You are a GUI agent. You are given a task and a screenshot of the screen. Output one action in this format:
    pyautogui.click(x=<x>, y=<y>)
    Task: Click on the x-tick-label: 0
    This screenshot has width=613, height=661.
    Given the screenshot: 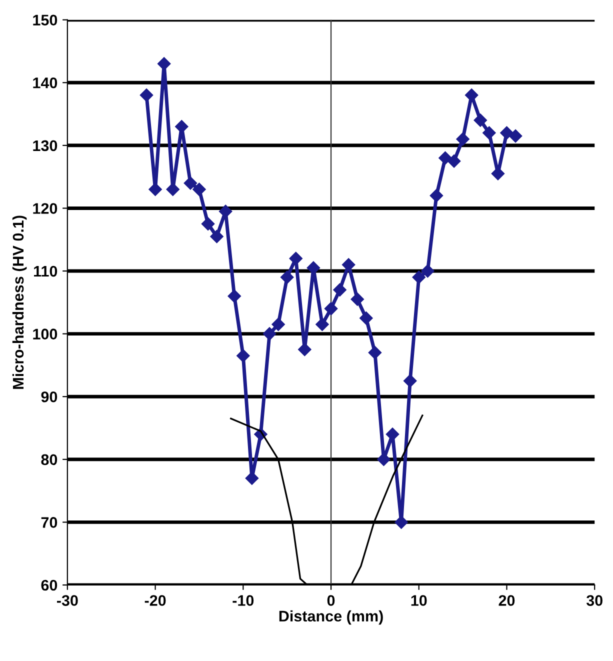 What is the action you would take?
    pyautogui.click(x=331, y=600)
    